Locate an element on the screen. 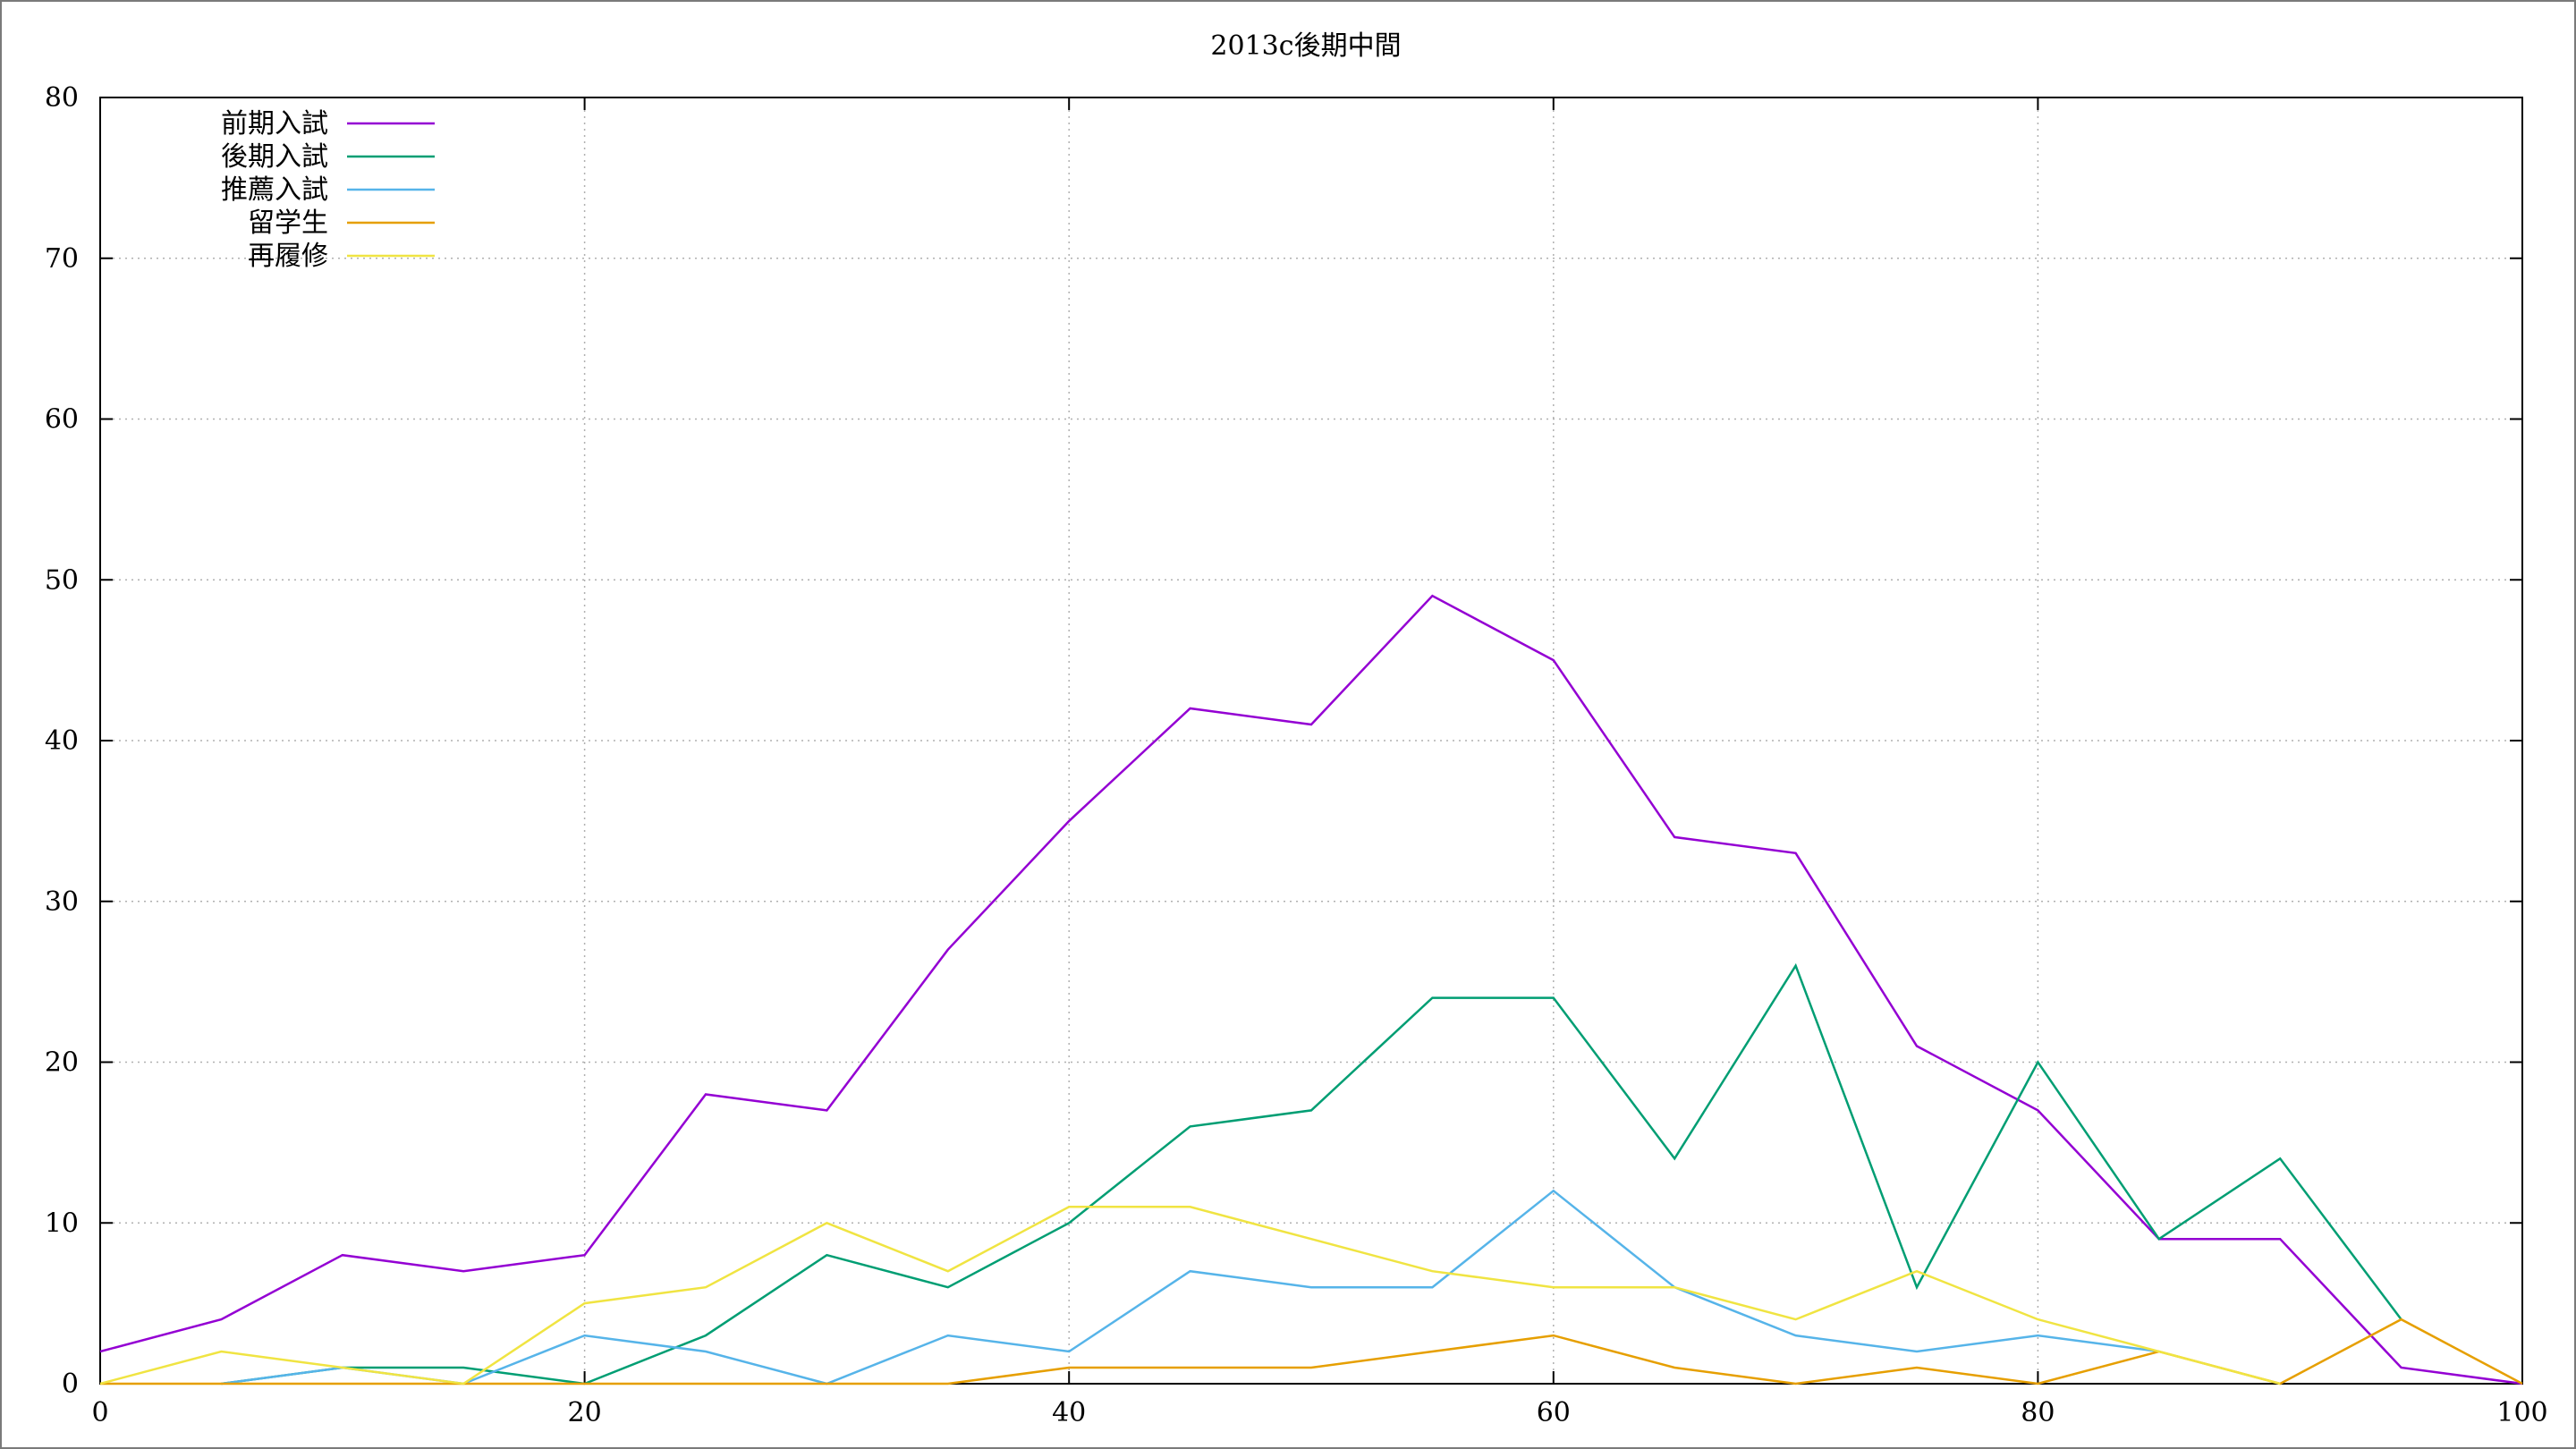 The image size is (2576, 1449). x-tick-label: 20 is located at coordinates (585, 1412).